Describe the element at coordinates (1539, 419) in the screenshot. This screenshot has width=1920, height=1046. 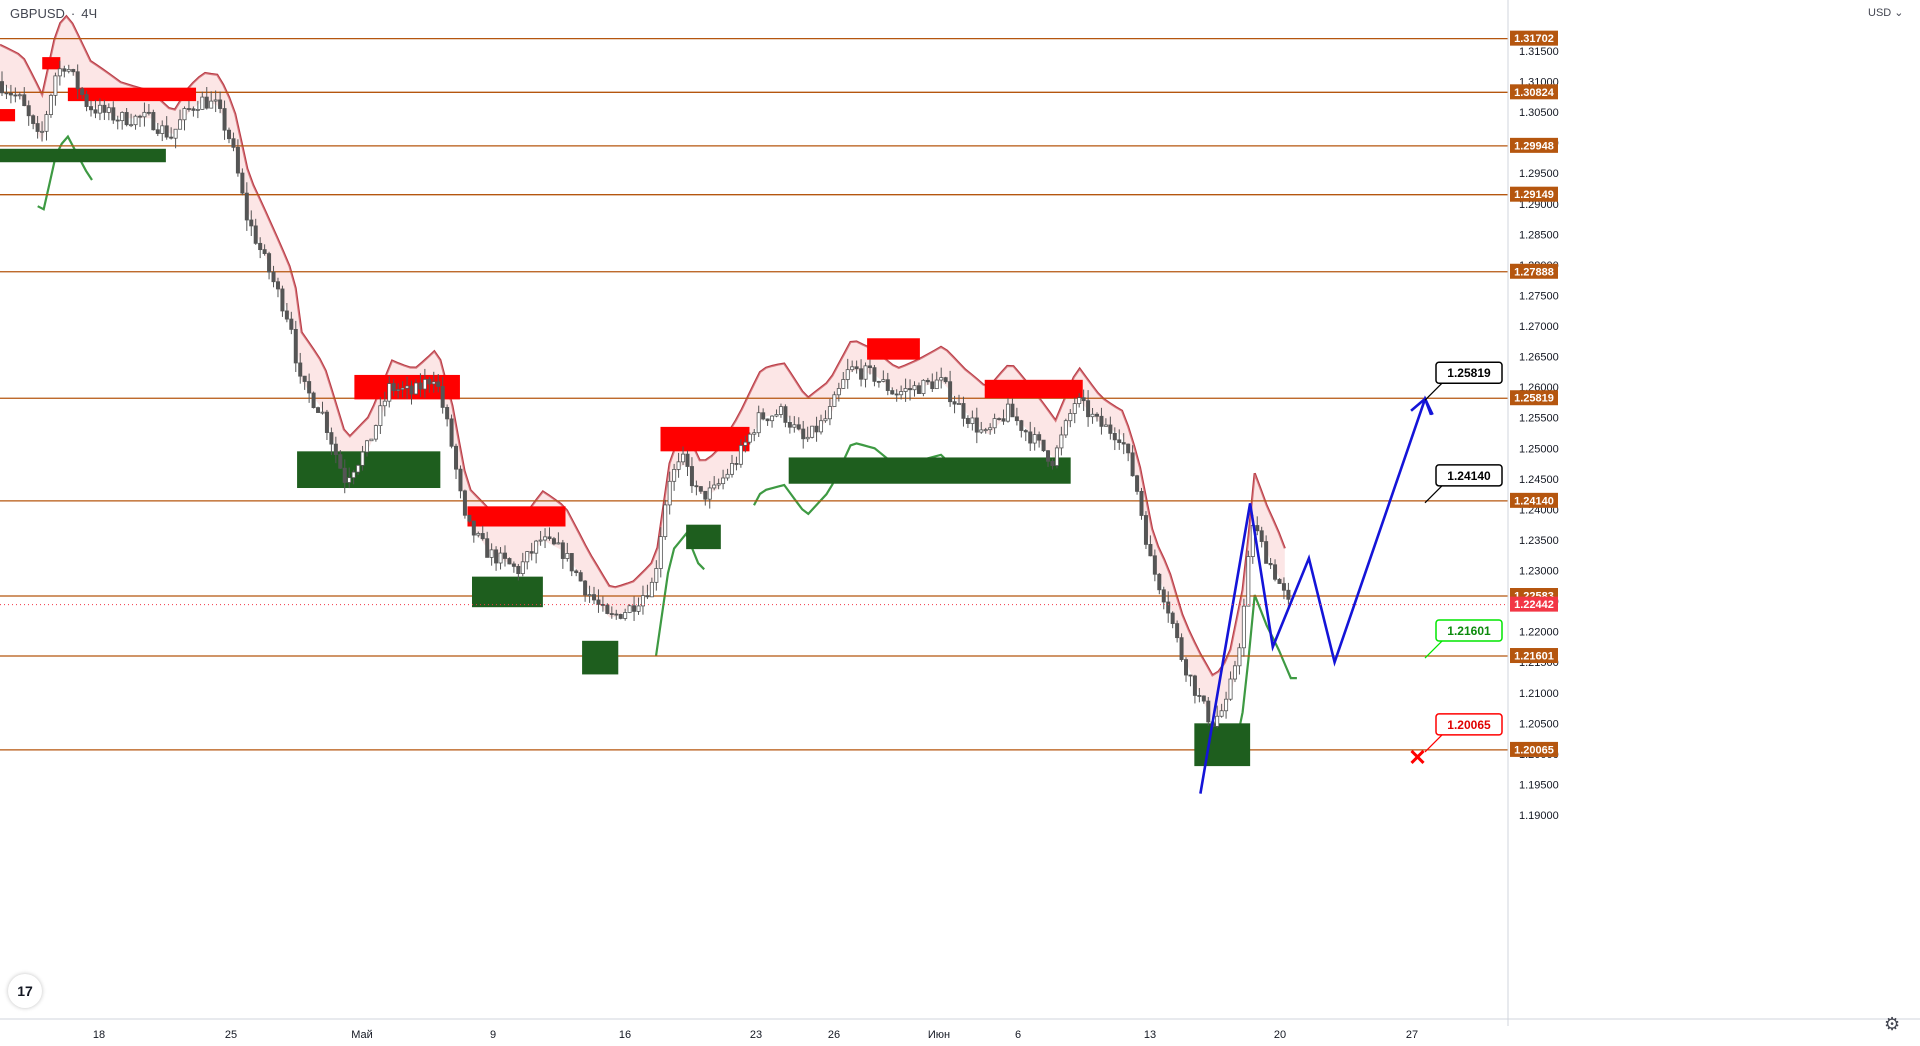
I see `y-tick-label: 1.25500` at that location.